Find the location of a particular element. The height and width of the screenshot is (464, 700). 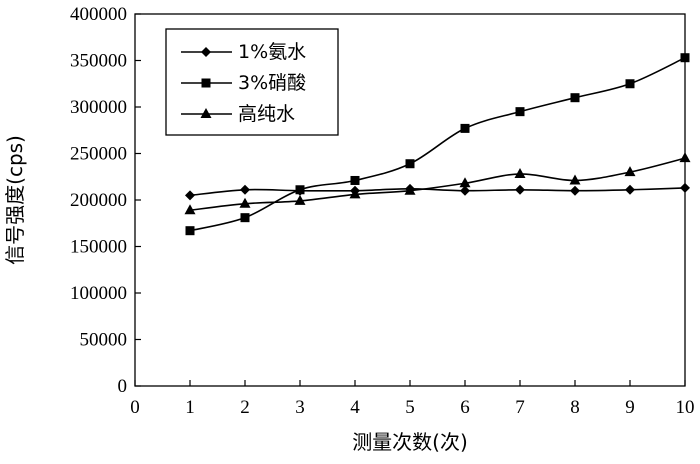

series-pure-water is located at coordinates (437, 183).